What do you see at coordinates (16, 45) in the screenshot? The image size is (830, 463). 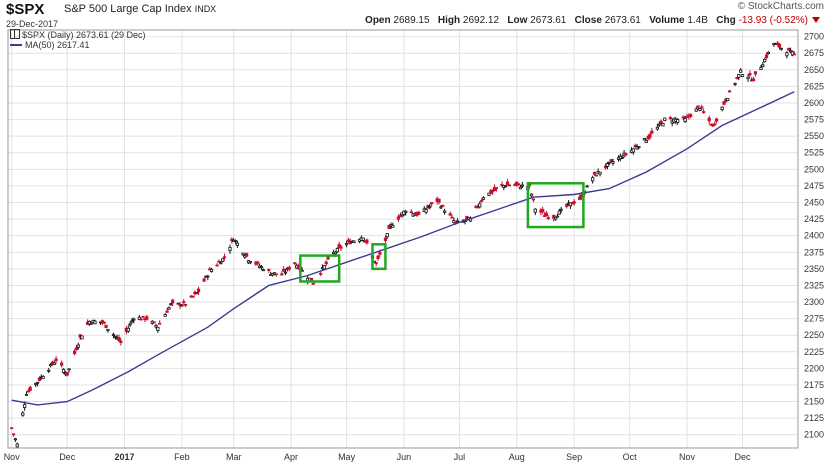 I see `ma-line-icon` at bounding box center [16, 45].